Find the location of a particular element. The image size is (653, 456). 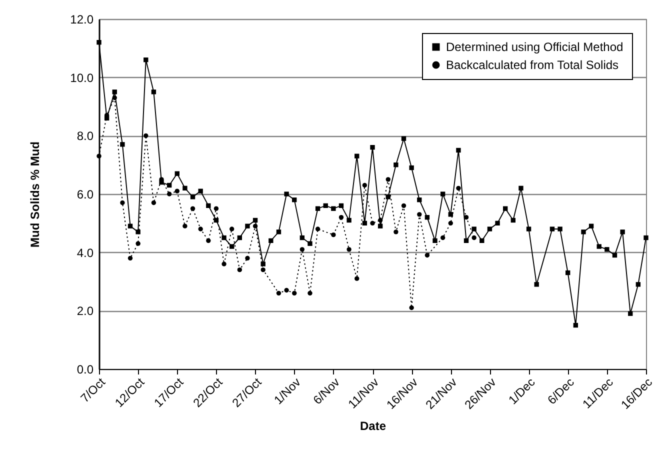

y-tick-label: 8.0 is located at coordinates (85, 136).